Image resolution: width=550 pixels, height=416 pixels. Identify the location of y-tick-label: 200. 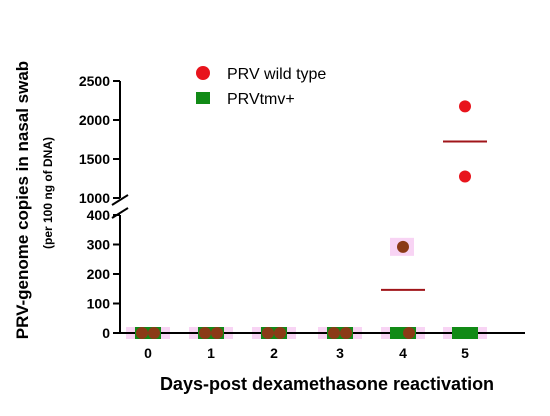
(99, 274).